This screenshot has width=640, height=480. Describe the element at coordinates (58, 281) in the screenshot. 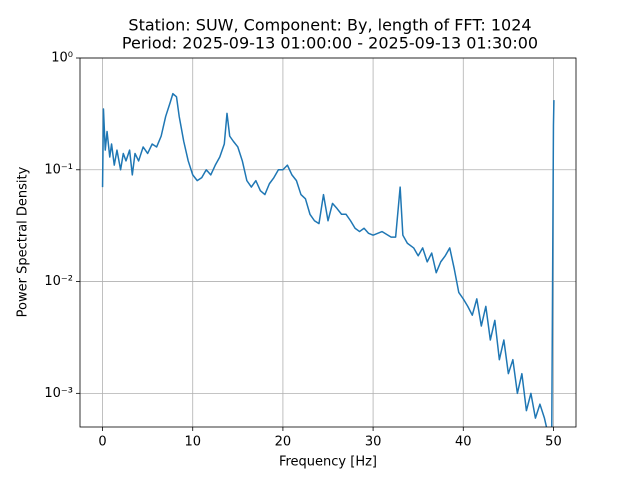

I see `y-tick-label: 10⁻²` at that location.